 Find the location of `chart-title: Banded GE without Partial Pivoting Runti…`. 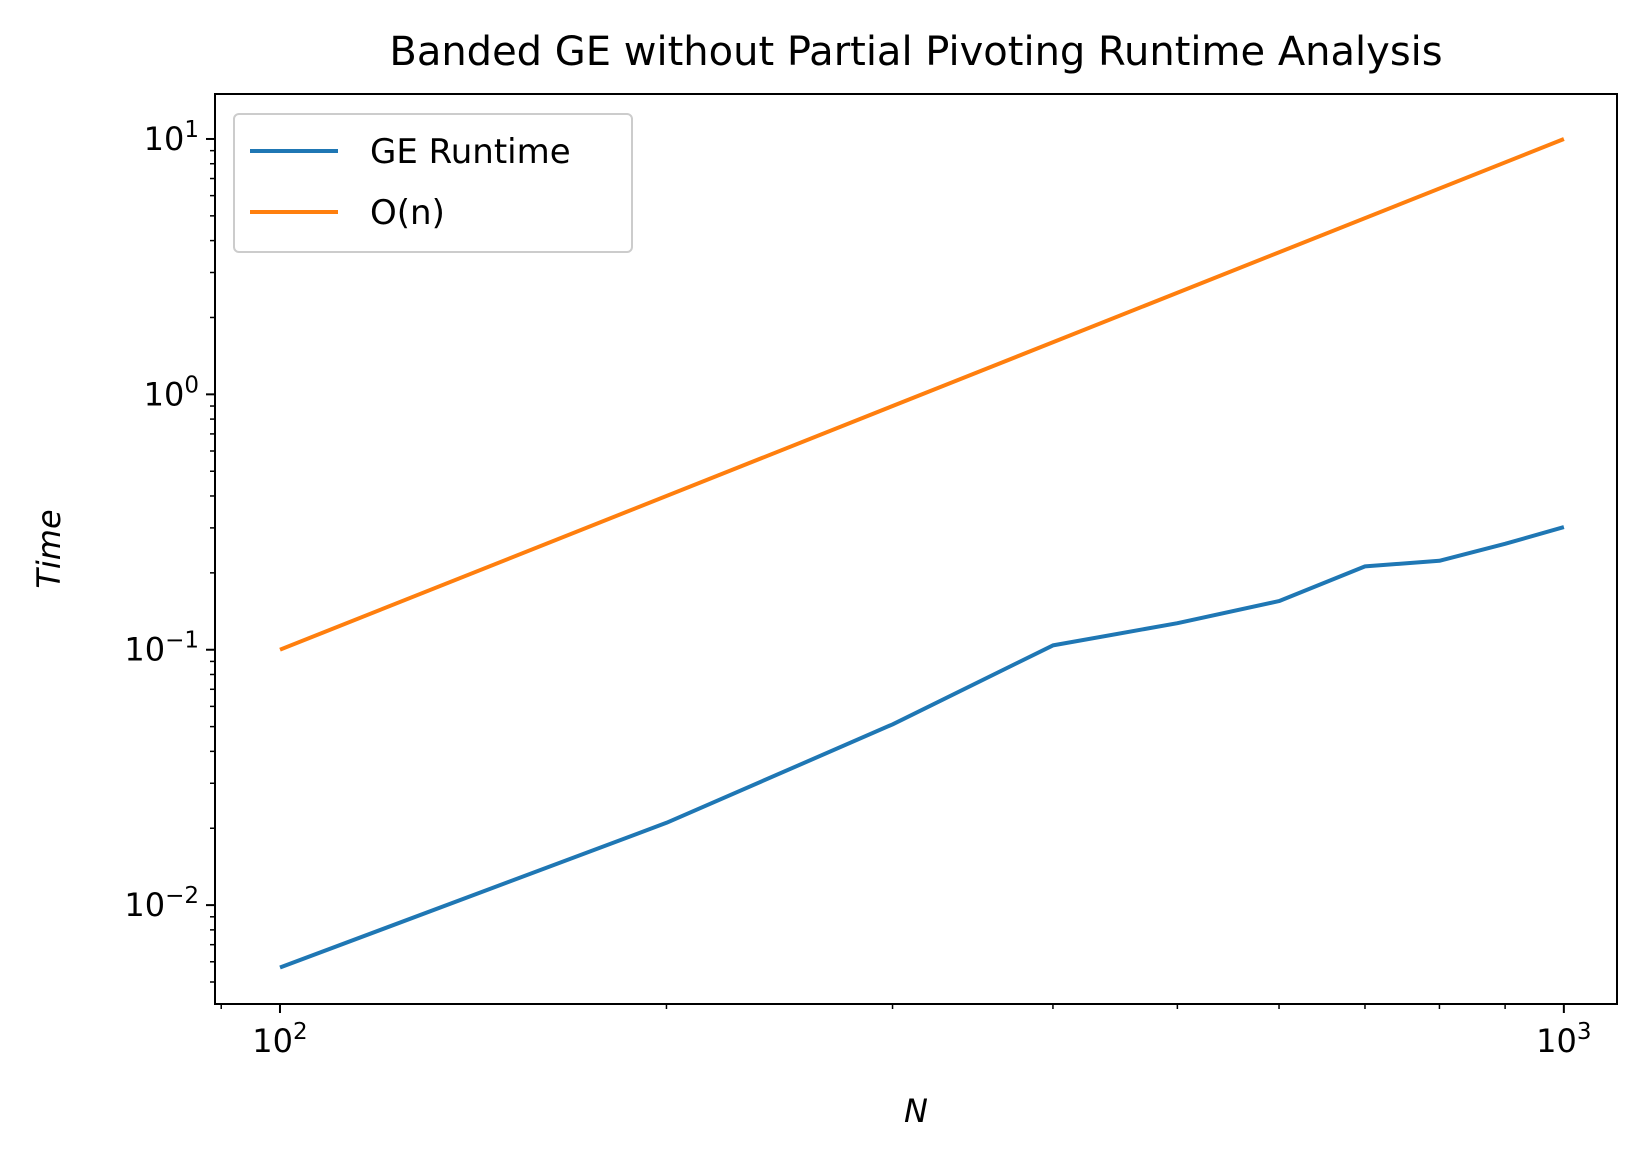

chart-title: Banded GE without Partial Pivoting Runti… is located at coordinates (915, 52).